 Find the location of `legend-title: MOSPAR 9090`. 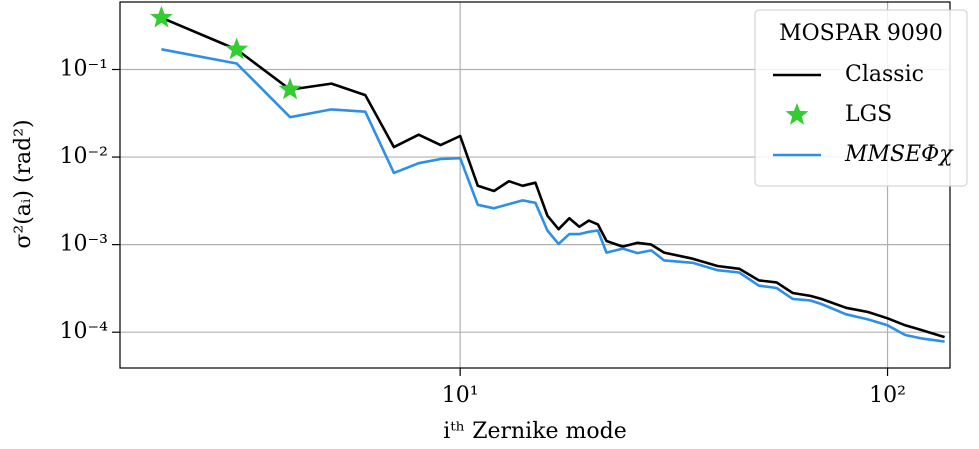

legend-title: MOSPAR 9090 is located at coordinates (861, 33).